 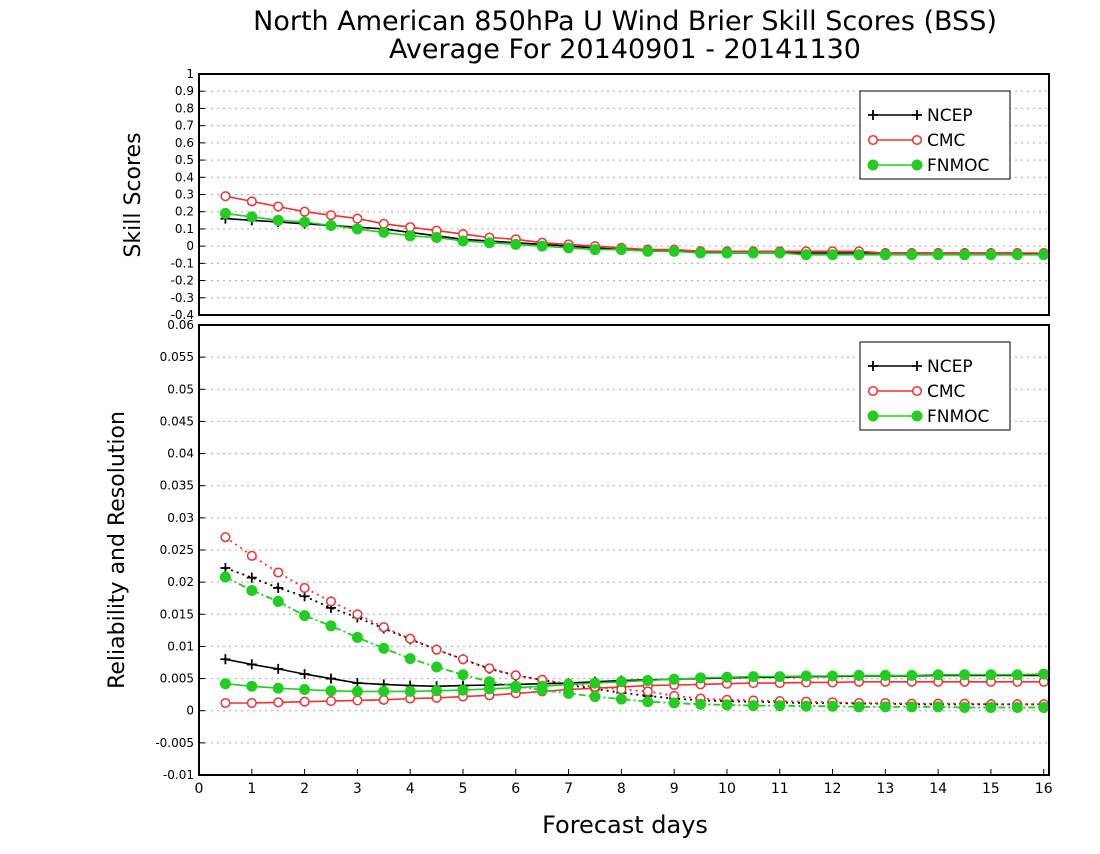 I want to click on bottom-x-tick-label: 7, so click(x=568, y=789).